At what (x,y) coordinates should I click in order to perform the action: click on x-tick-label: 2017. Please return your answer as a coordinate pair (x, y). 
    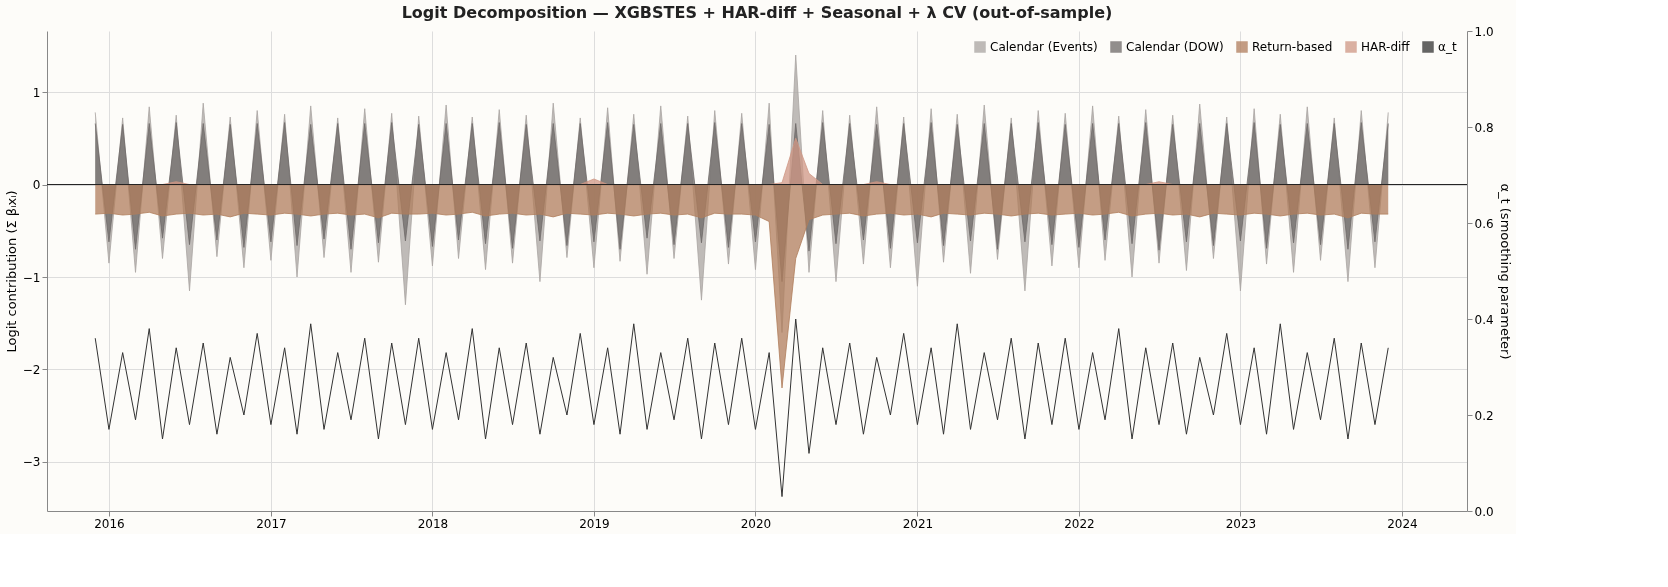
    Looking at the image, I should click on (271, 523).